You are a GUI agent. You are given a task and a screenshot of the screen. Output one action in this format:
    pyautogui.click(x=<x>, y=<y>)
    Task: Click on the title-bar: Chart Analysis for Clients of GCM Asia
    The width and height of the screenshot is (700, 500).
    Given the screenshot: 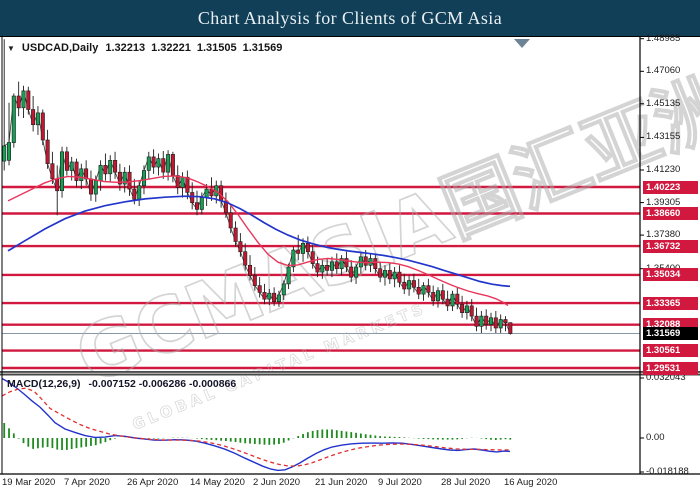 What is the action you would take?
    pyautogui.click(x=350, y=18)
    